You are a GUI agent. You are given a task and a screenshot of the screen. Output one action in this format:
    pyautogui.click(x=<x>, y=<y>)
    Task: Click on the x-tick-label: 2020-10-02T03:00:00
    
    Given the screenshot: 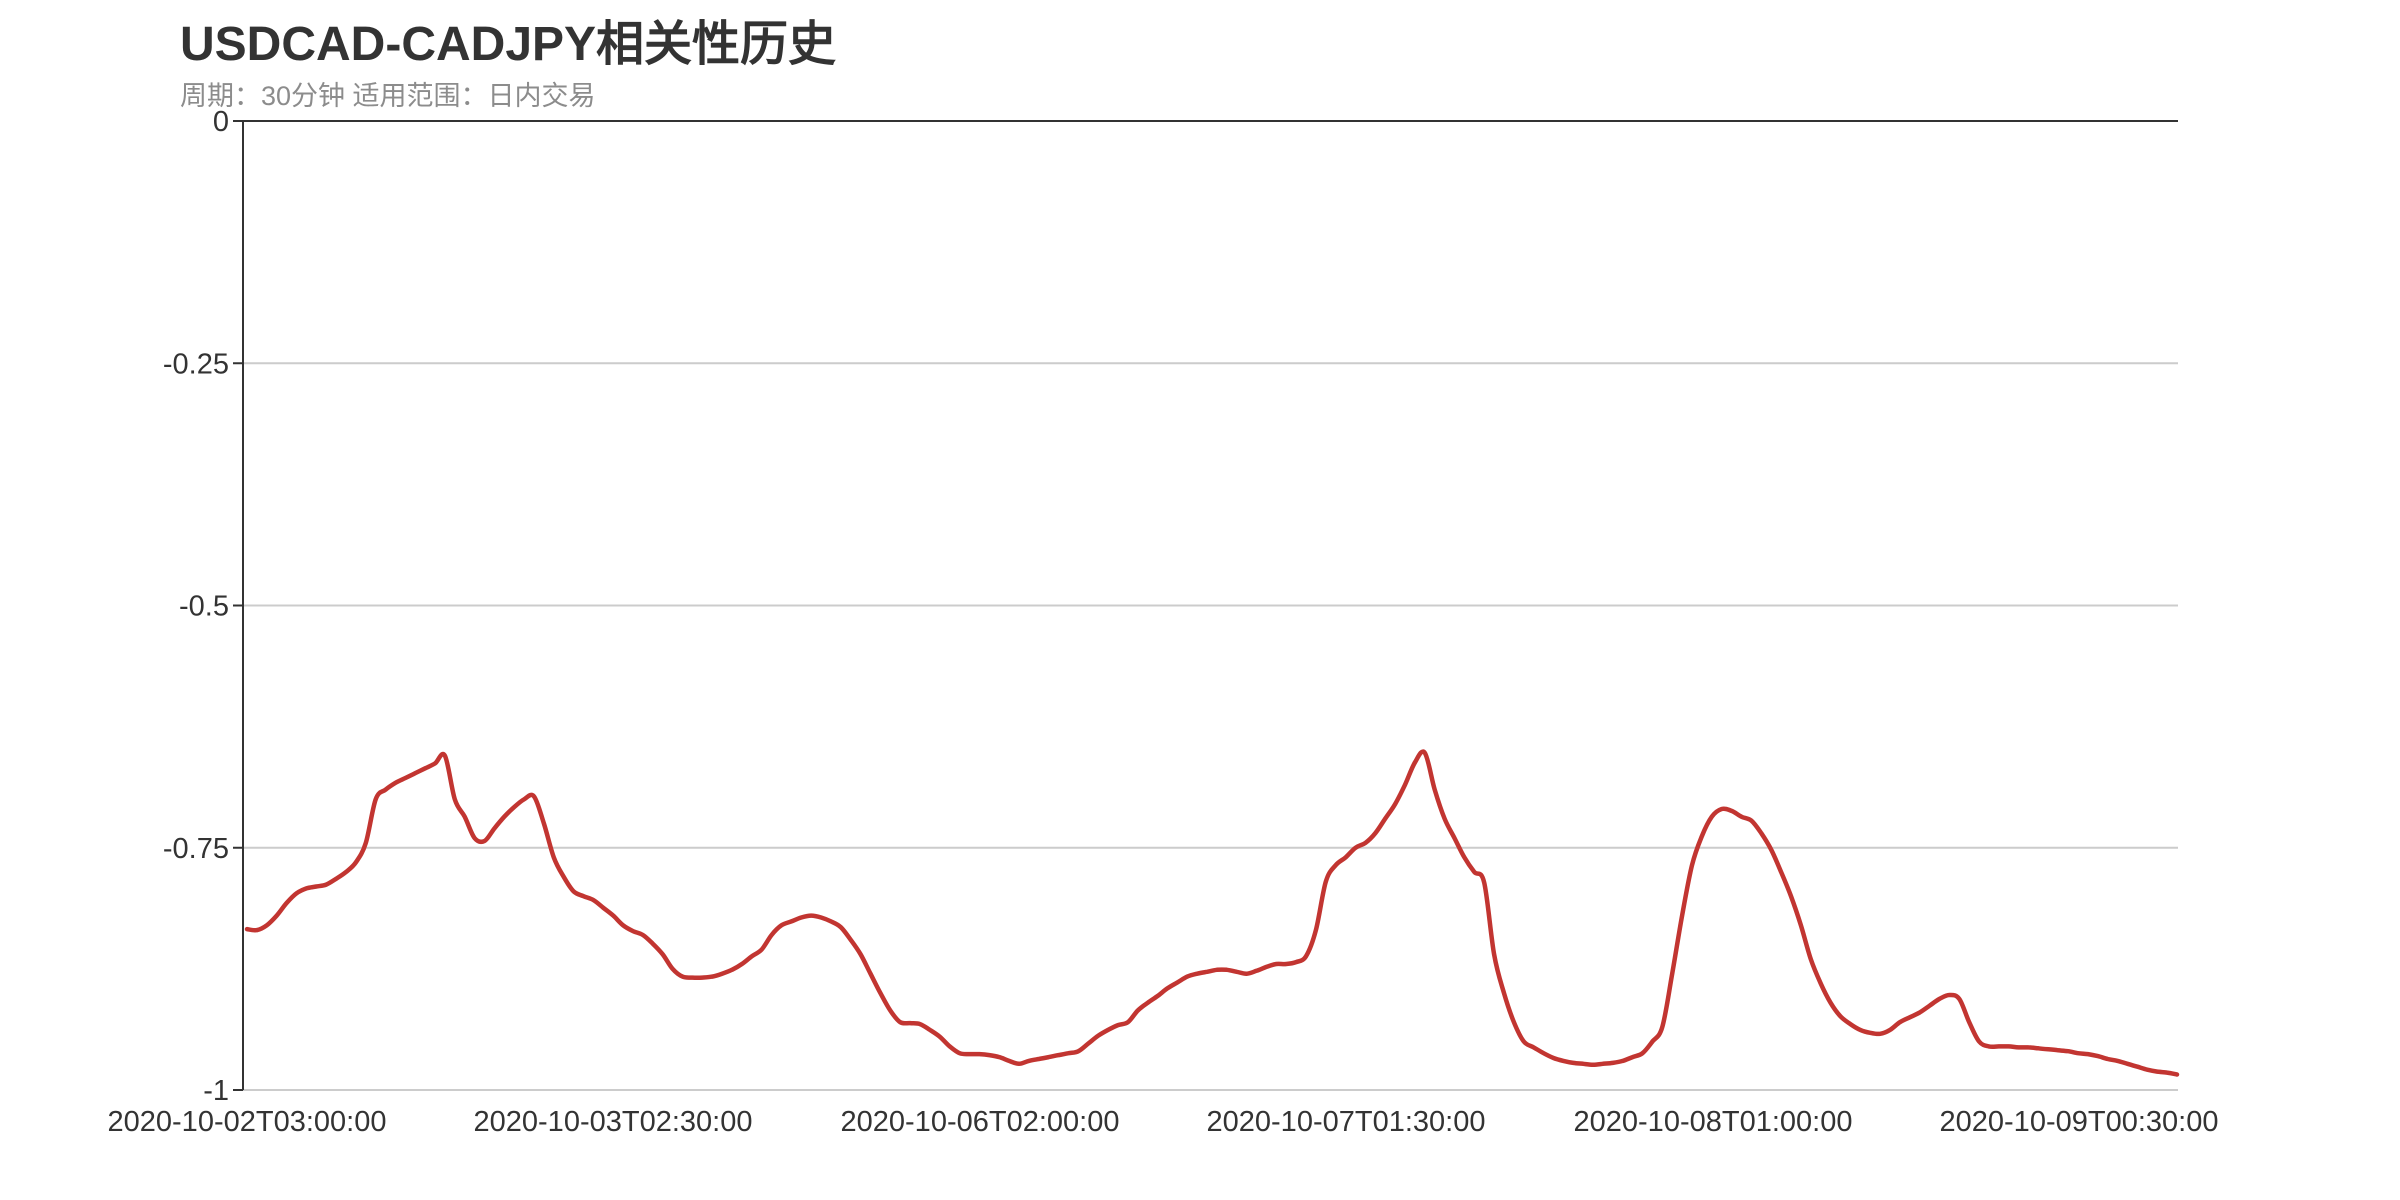 What is the action you would take?
    pyautogui.click(x=247, y=1122)
    